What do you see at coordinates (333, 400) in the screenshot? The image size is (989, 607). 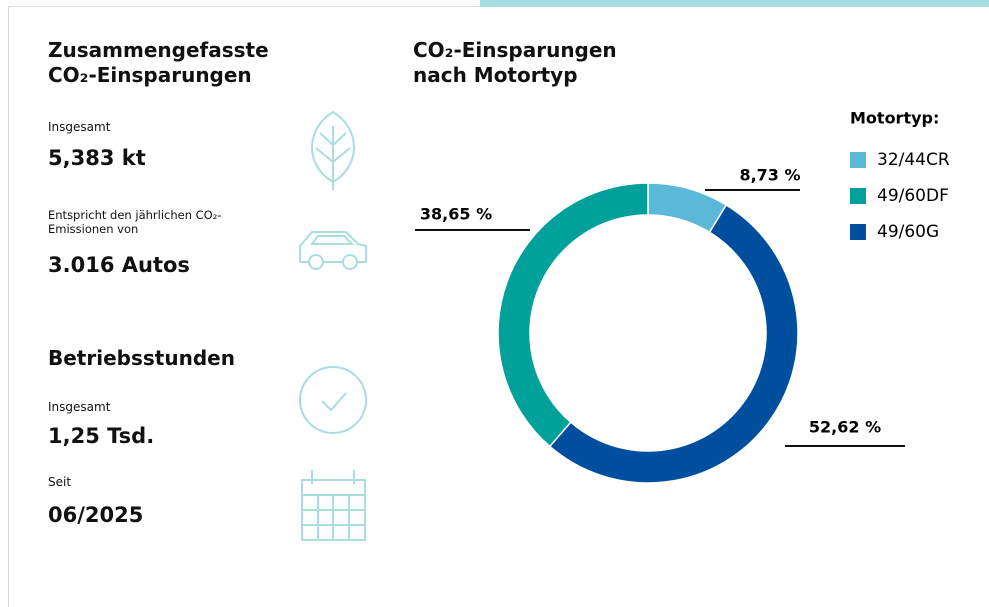 I see `clock-icon` at bounding box center [333, 400].